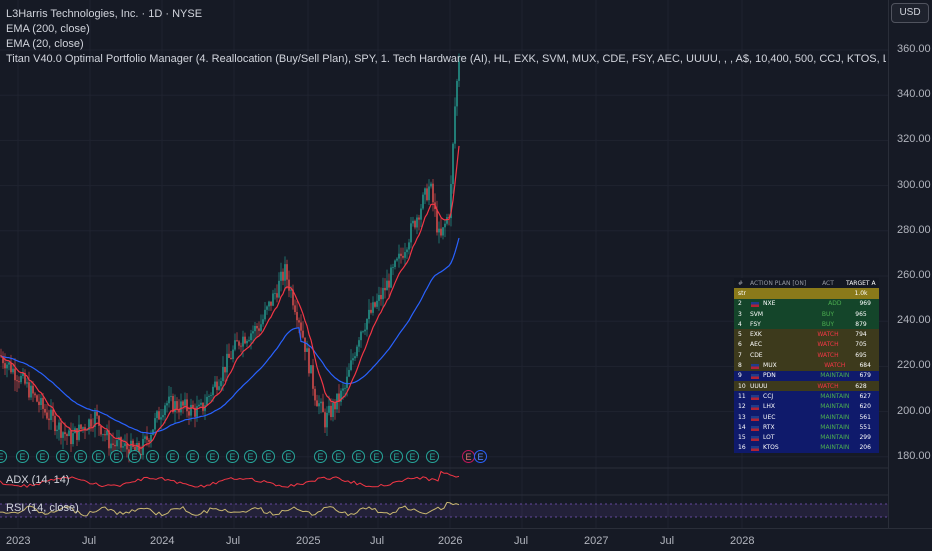 The width and height of the screenshot is (932, 551). What do you see at coordinates (740, 345) in the screenshot?
I see `row-number: 6` at bounding box center [740, 345].